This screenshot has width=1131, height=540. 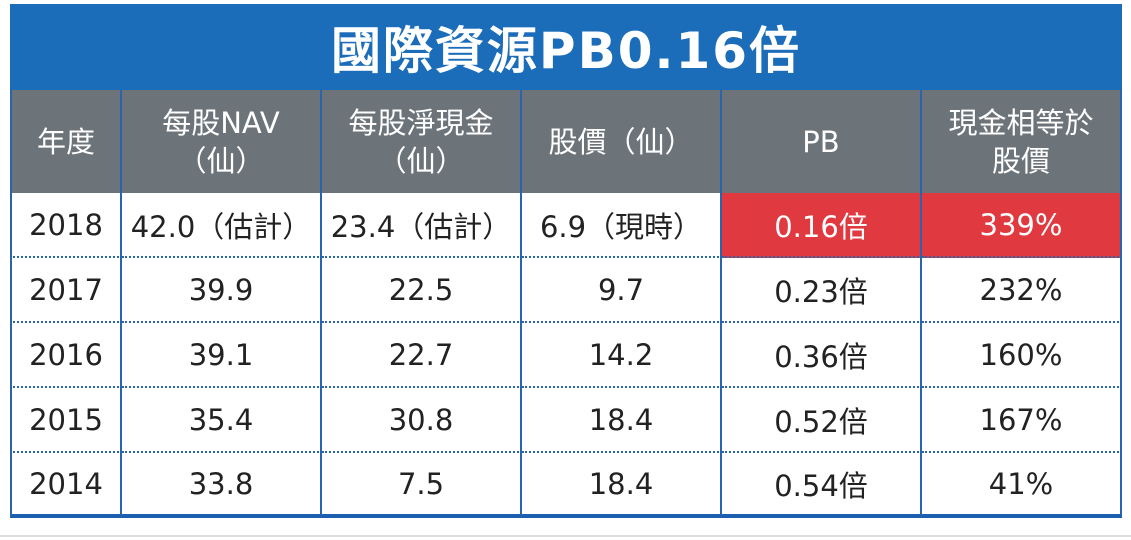 I want to click on data-cell: 339%, so click(x=1022, y=225).